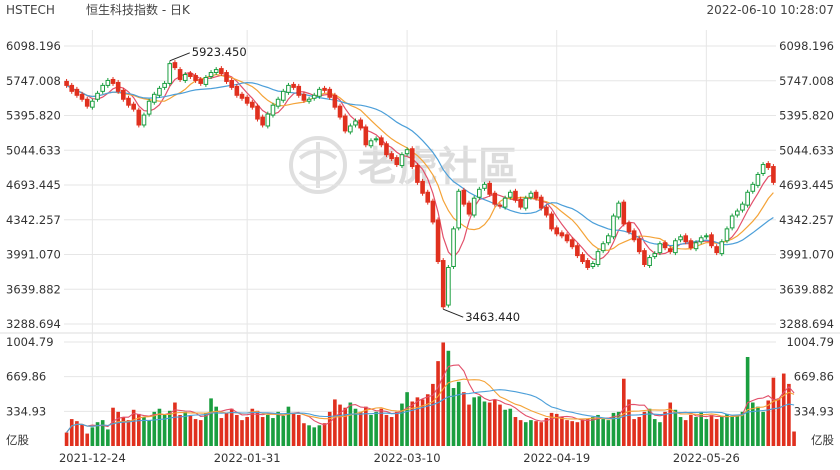 The width and height of the screenshot is (840, 470). I want to click on volume-ma10-line, so click(430, 405).